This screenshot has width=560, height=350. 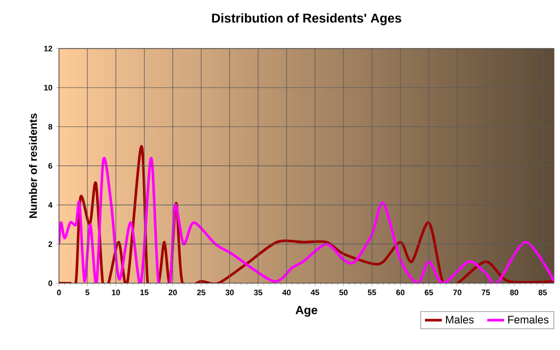 What do you see at coordinates (460, 320) in the screenshot?
I see `legend-label: Males` at bounding box center [460, 320].